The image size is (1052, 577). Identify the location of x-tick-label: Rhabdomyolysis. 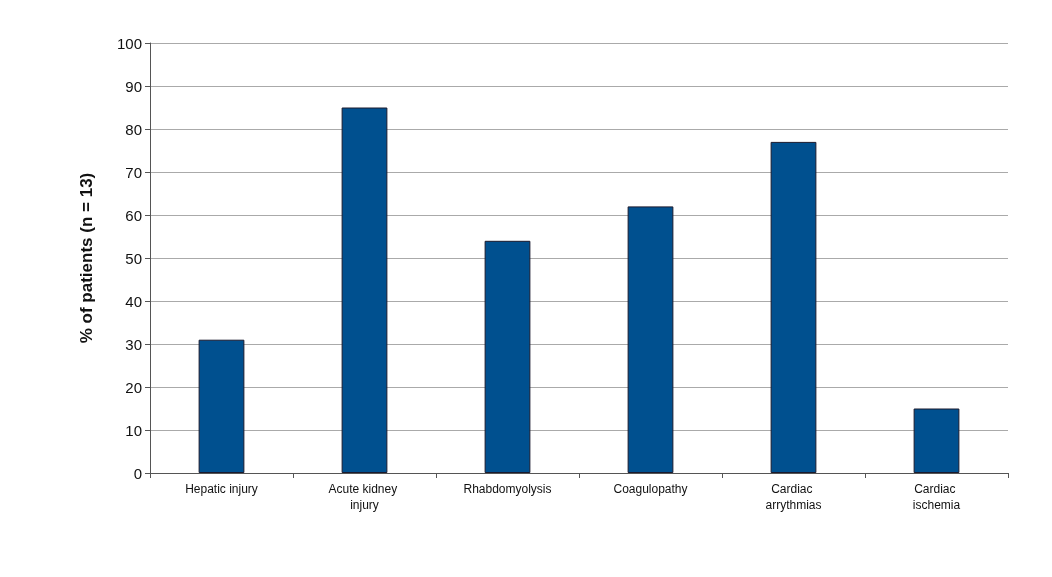
(507, 489).